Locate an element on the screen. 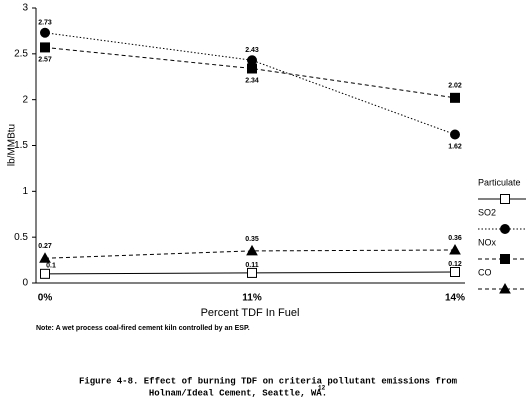 The width and height of the screenshot is (532, 400). x-tick-label: 14% is located at coordinates (455, 298).